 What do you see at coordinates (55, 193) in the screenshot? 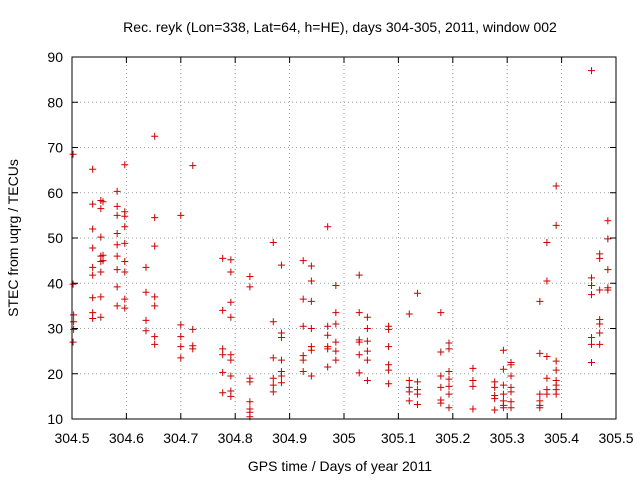
I see `y-tick-label: 60` at bounding box center [55, 193].